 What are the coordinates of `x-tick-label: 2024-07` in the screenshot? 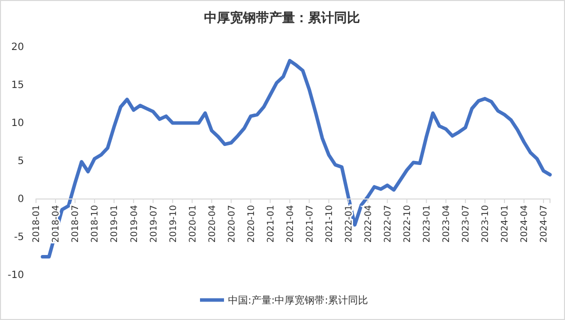 It's located at (545, 224).